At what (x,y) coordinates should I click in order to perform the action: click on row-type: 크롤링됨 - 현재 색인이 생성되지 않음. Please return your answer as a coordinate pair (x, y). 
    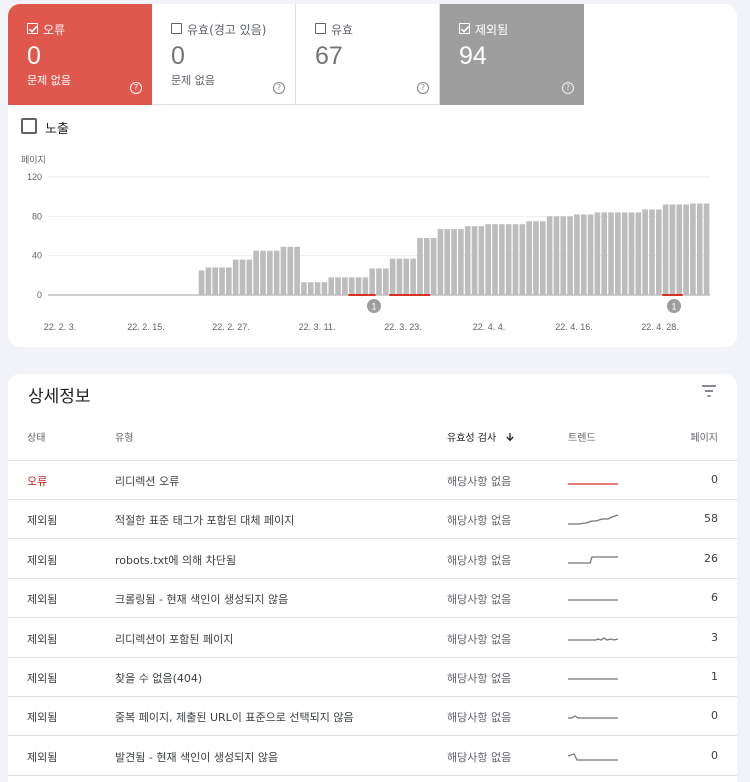
    Looking at the image, I should click on (202, 600).